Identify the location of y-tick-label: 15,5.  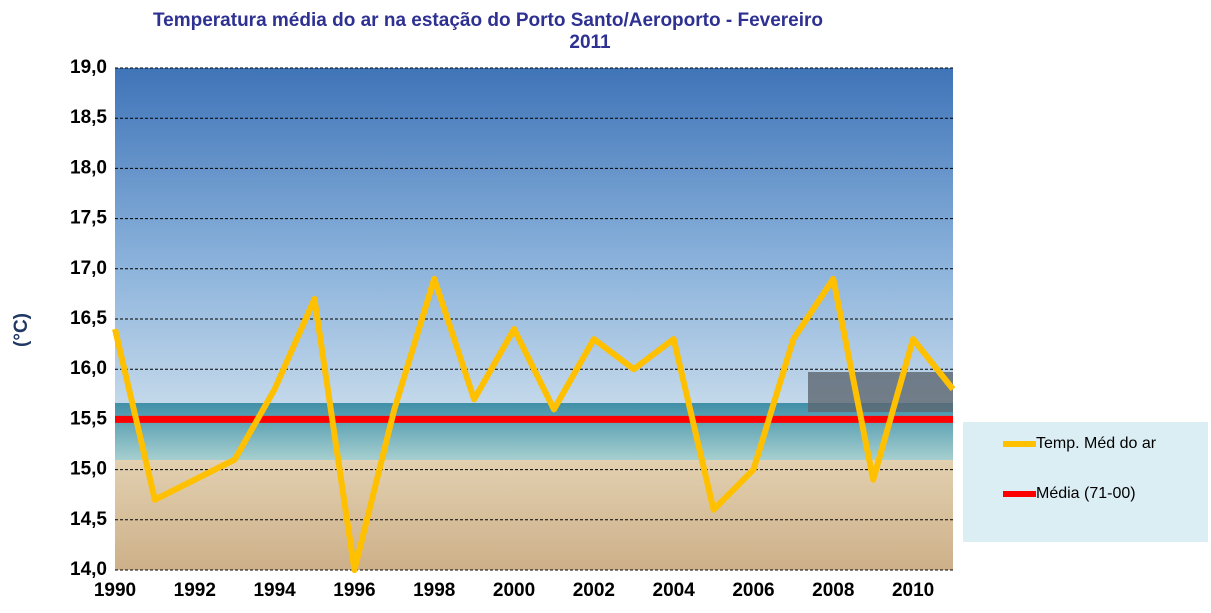
(88, 418).